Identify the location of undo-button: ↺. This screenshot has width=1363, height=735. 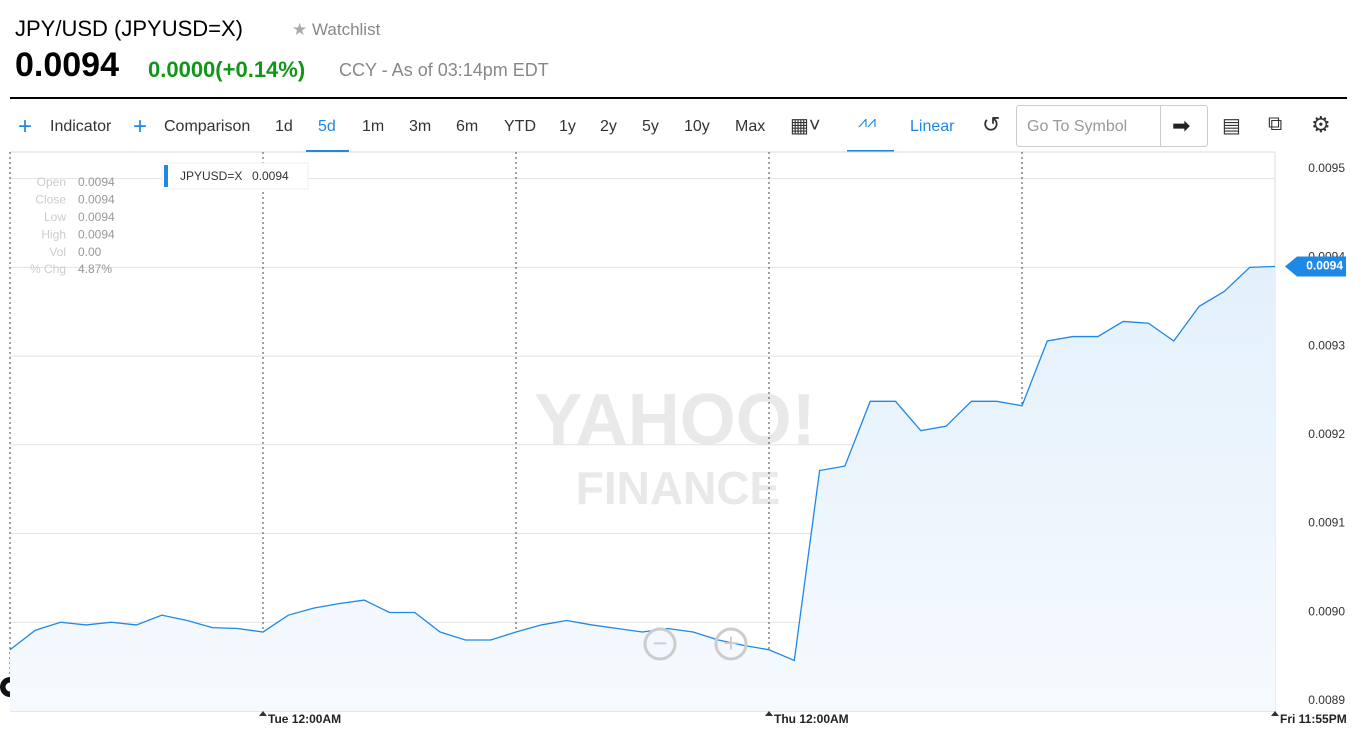
(991, 124).